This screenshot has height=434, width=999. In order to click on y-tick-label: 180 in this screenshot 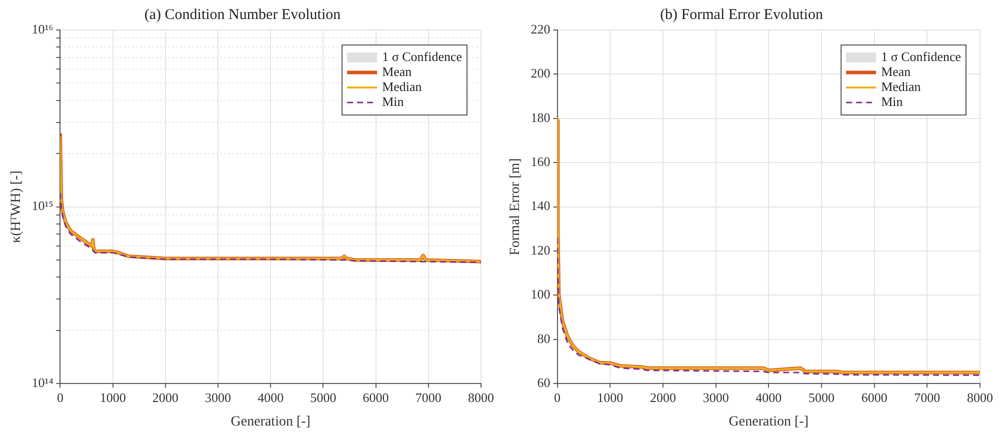, I will do `click(540, 117)`.